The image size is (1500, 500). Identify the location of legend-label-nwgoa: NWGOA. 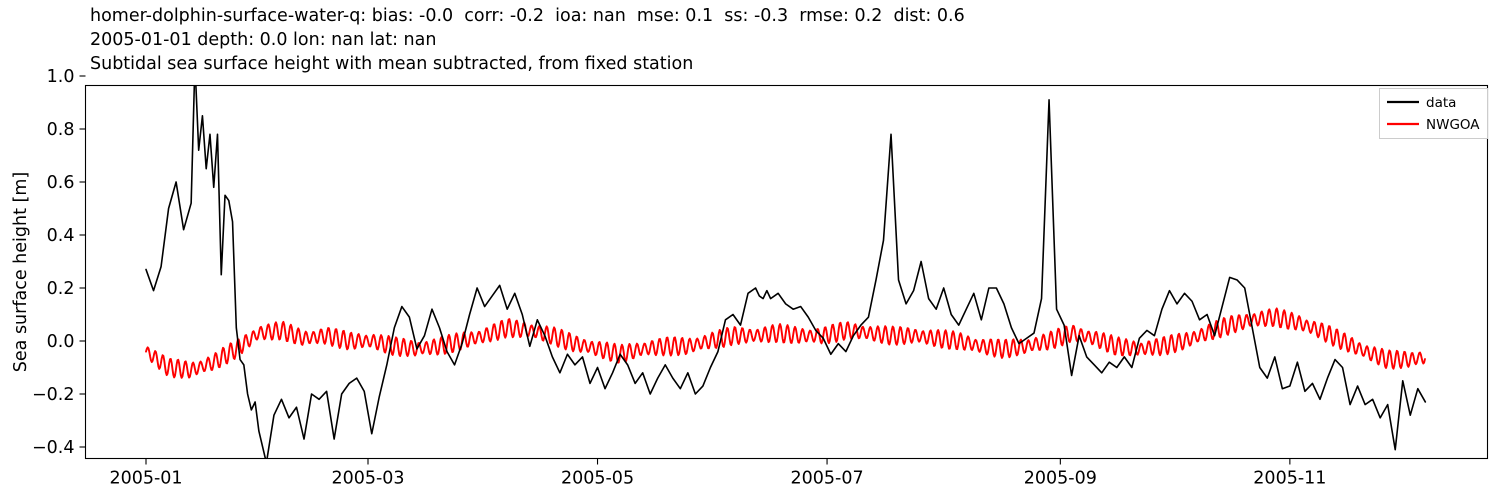
(1453, 125).